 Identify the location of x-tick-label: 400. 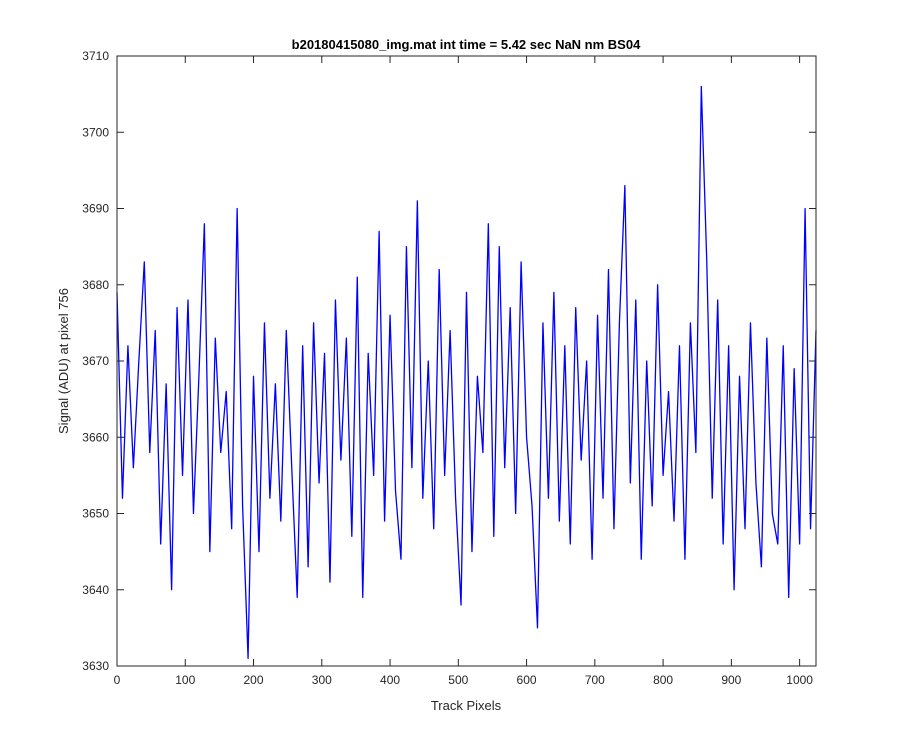
(390, 680).